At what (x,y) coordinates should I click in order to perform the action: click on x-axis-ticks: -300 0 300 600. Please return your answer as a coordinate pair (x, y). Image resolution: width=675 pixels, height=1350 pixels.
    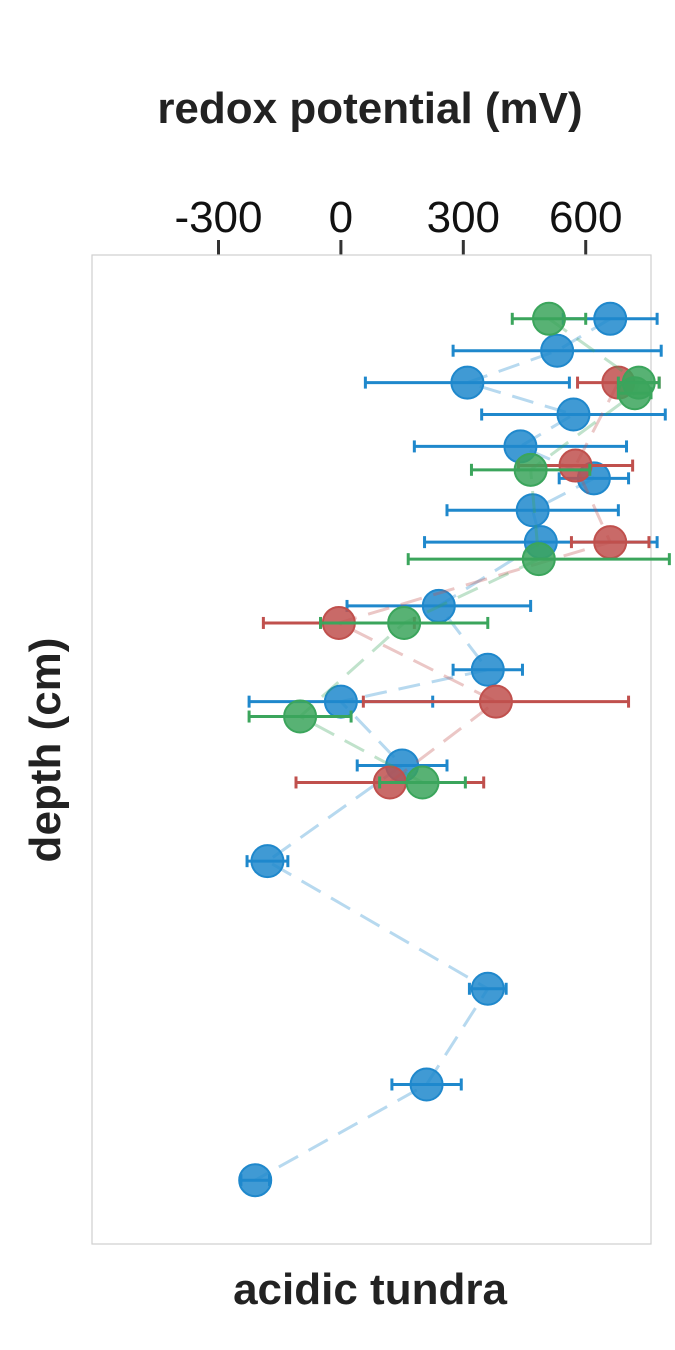
    Looking at the image, I should click on (398, 224).